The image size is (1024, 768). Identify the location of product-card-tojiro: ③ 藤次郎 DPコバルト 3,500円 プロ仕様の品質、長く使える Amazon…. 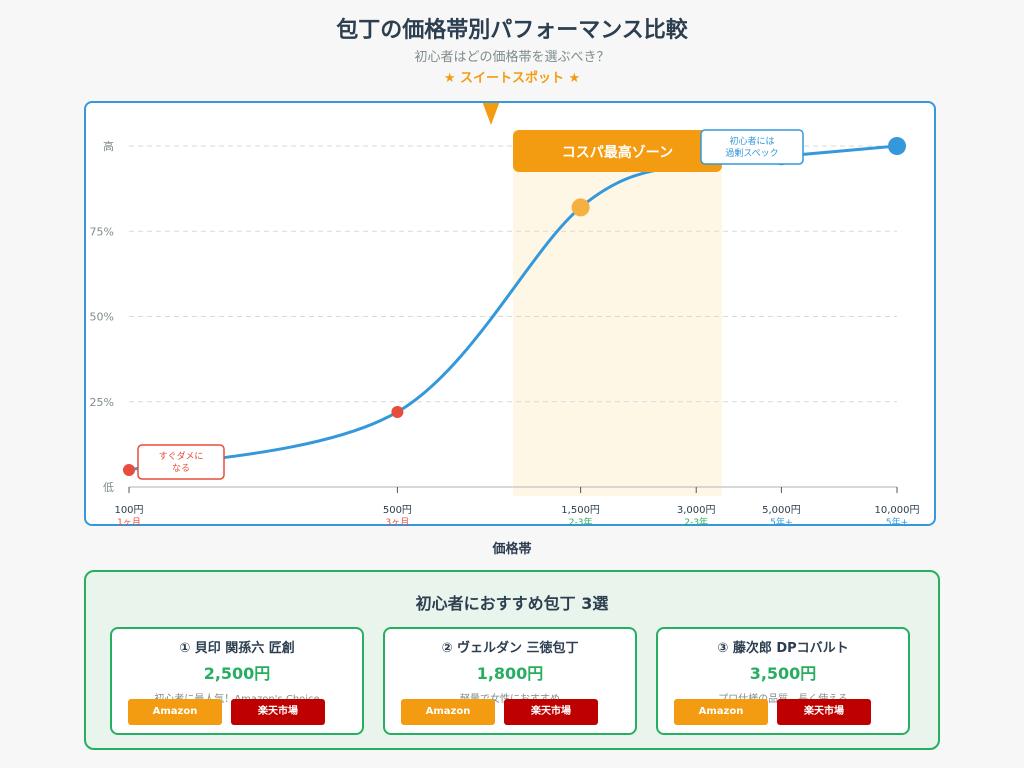
(783, 681).